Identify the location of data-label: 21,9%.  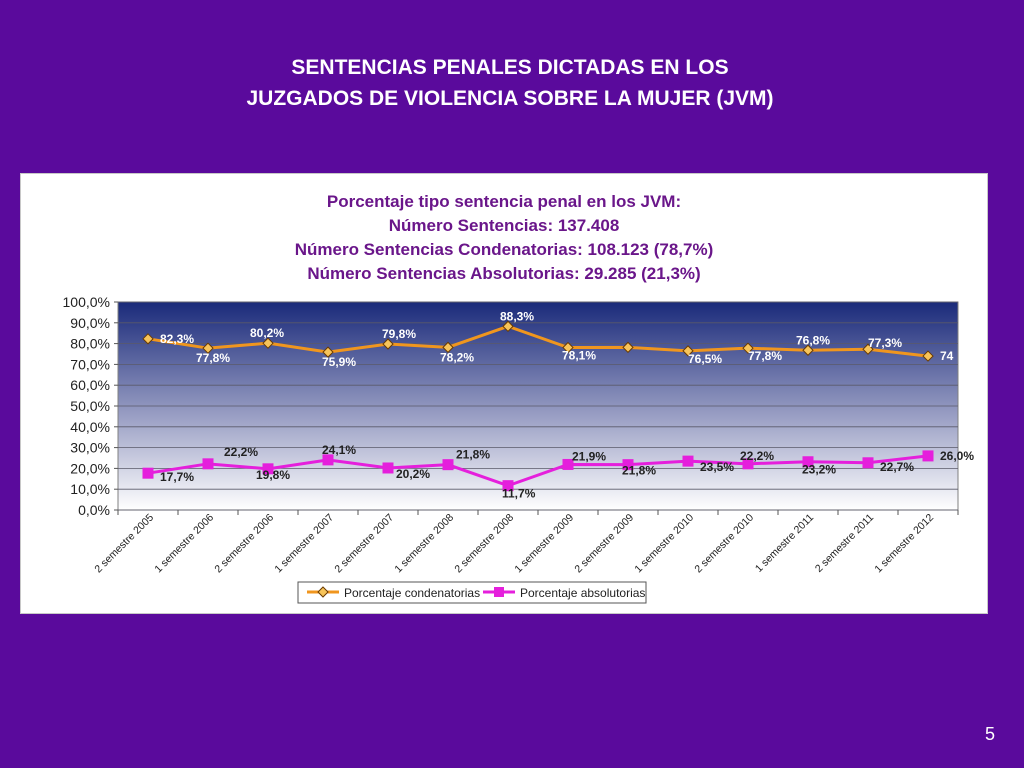
(589, 456).